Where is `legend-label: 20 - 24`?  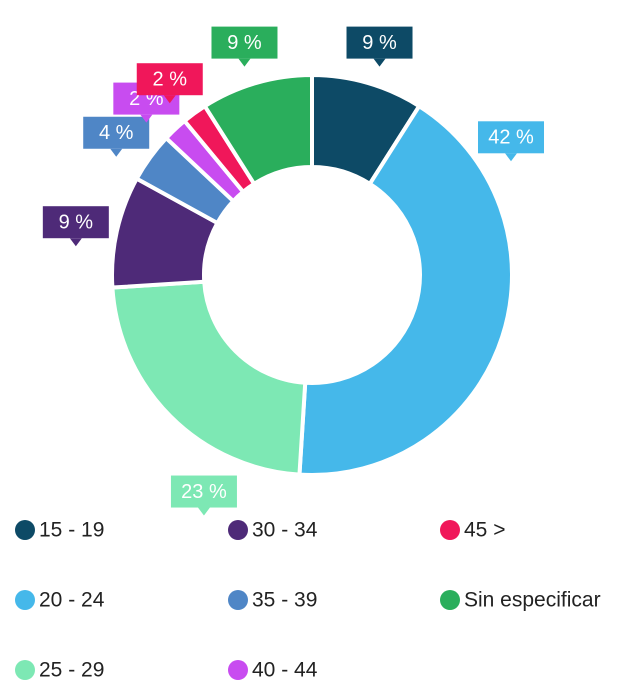 legend-label: 20 - 24 is located at coordinates (72, 600).